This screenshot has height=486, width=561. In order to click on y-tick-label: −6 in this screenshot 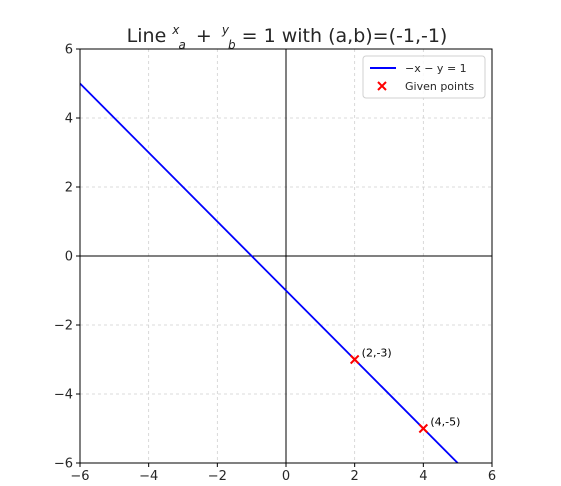, I will do `click(63, 464)`.